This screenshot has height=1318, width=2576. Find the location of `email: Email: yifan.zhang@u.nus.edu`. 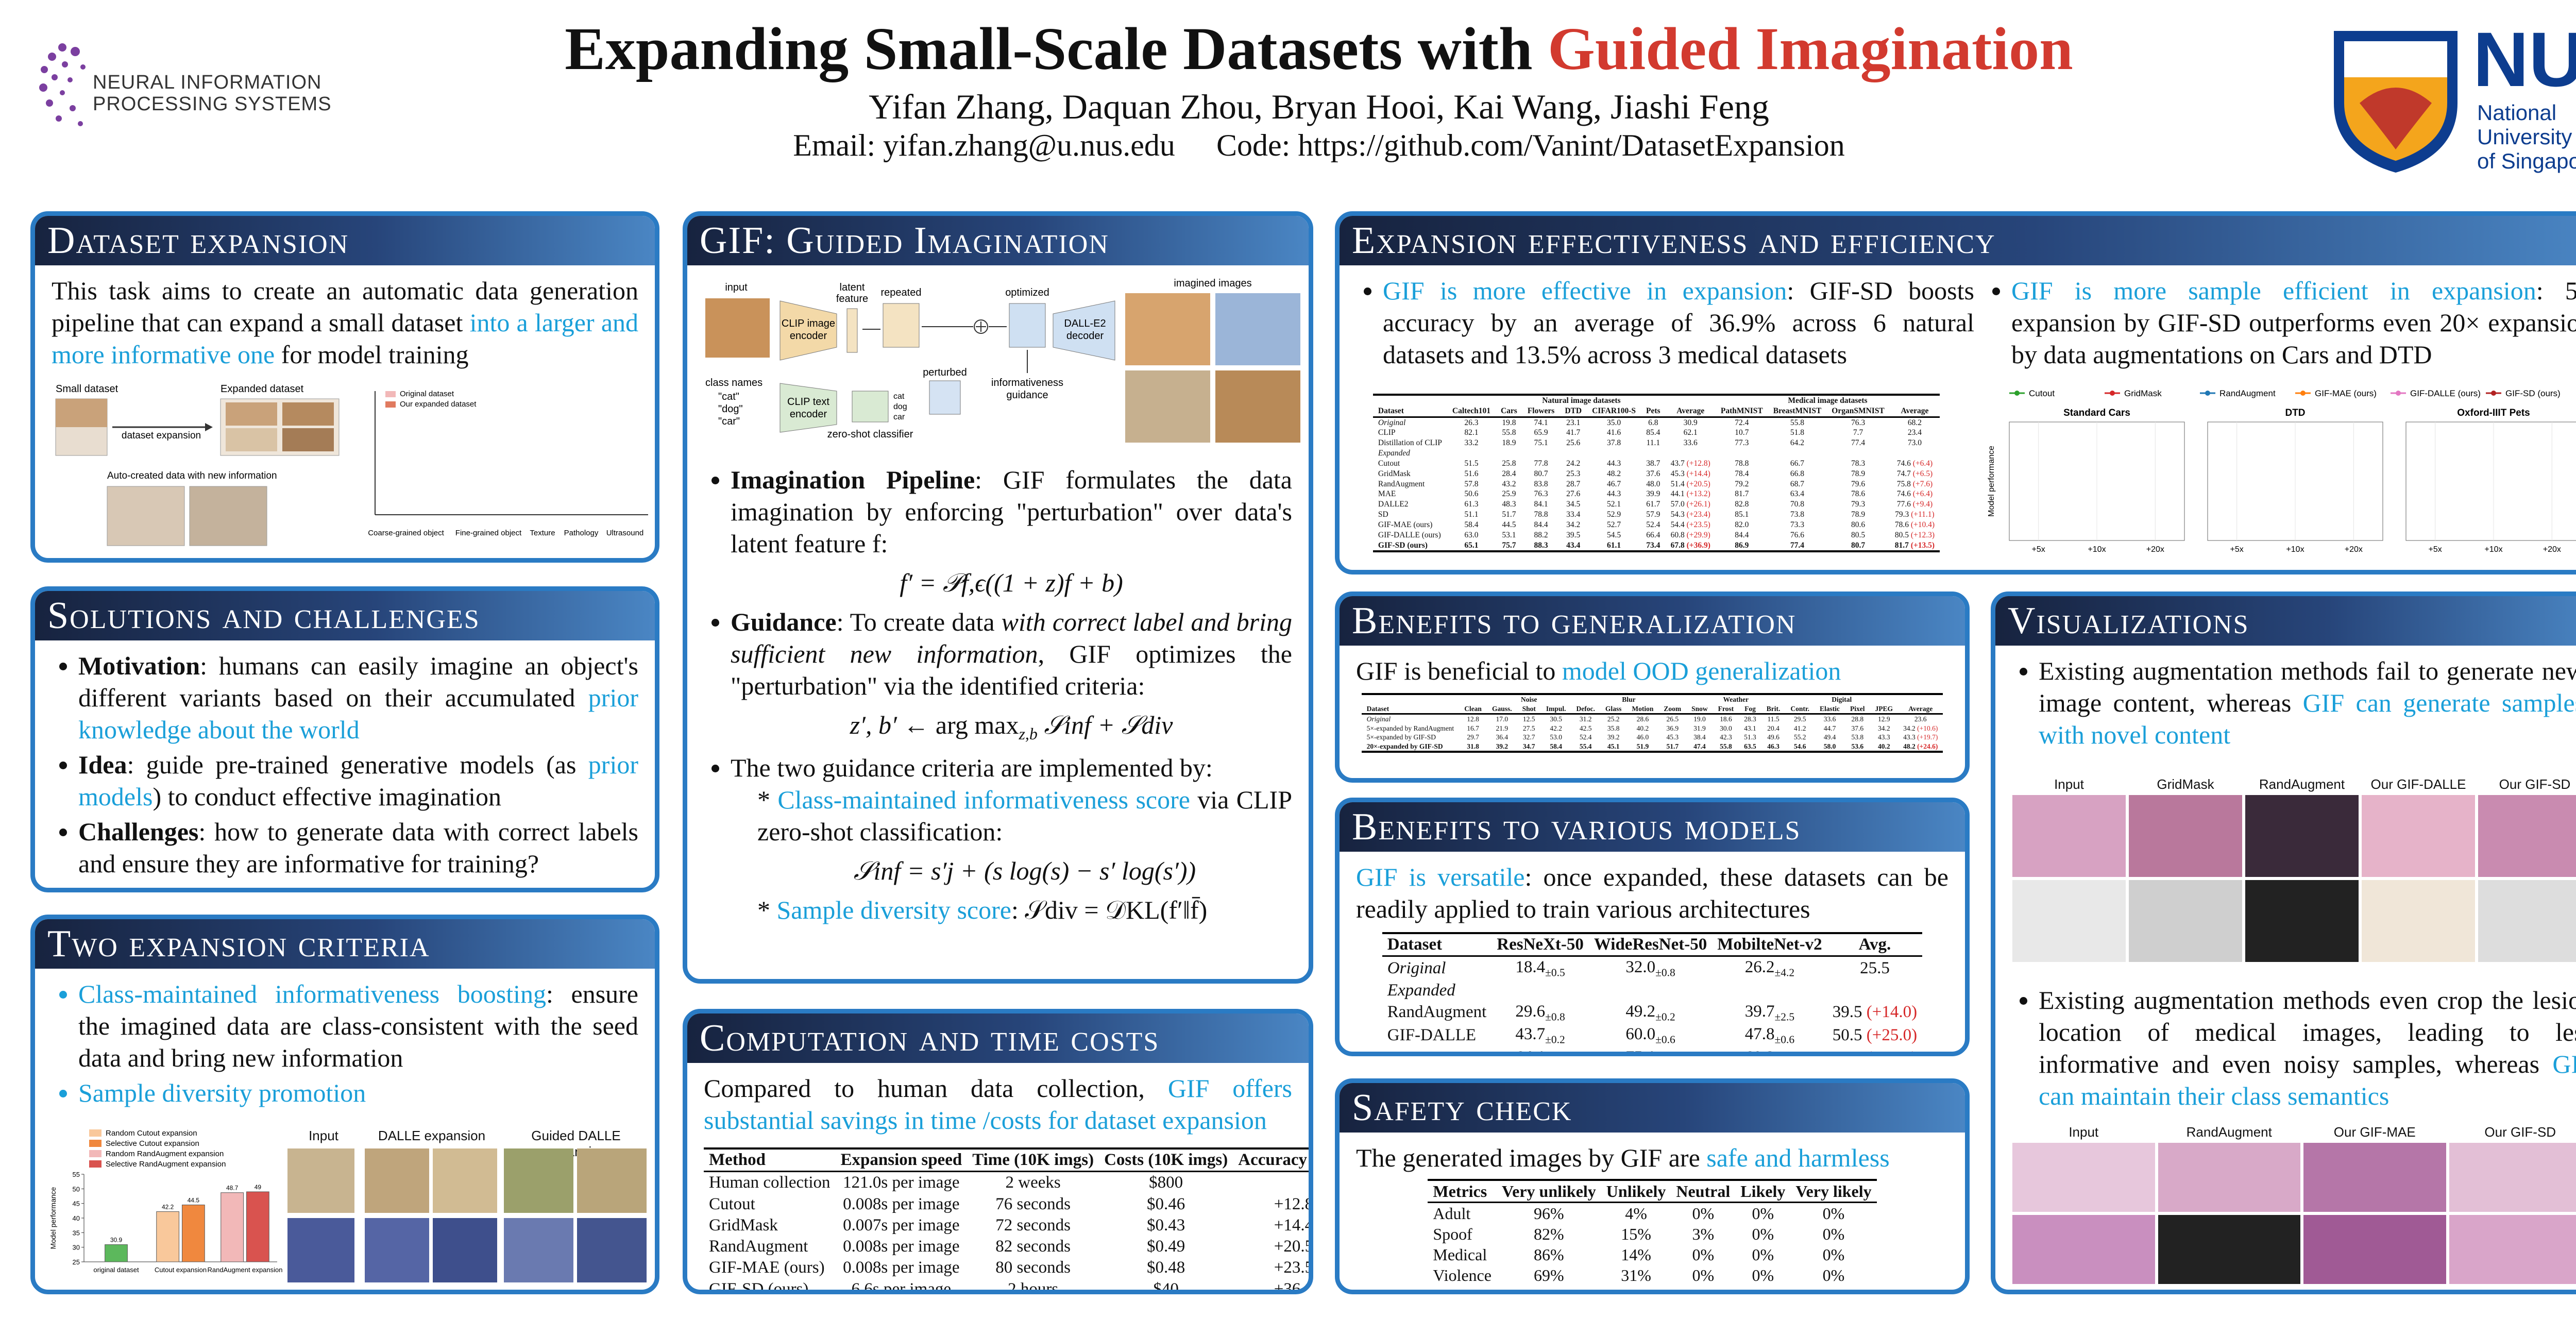

email: Email: yifan.zhang@u.nus.edu is located at coordinates (984, 145).